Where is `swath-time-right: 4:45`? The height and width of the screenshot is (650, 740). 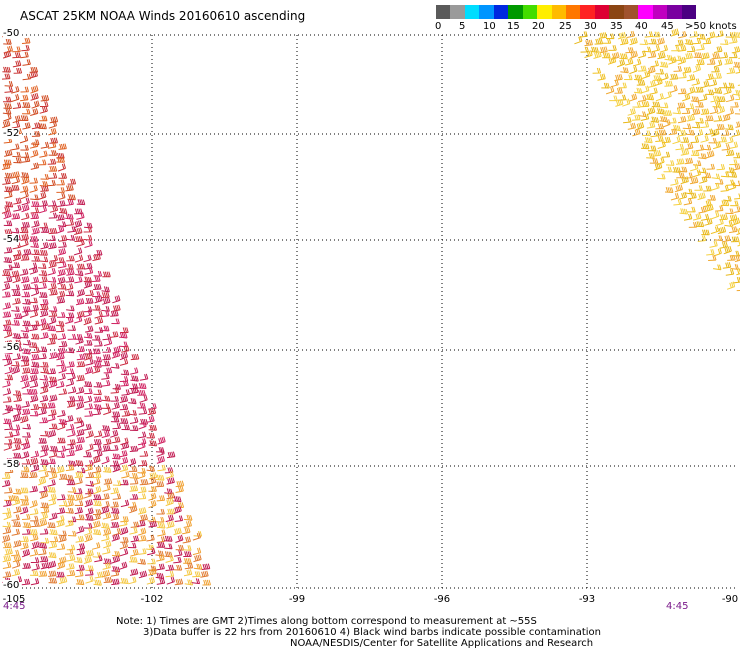 swath-time-right: 4:45 is located at coordinates (677, 606).